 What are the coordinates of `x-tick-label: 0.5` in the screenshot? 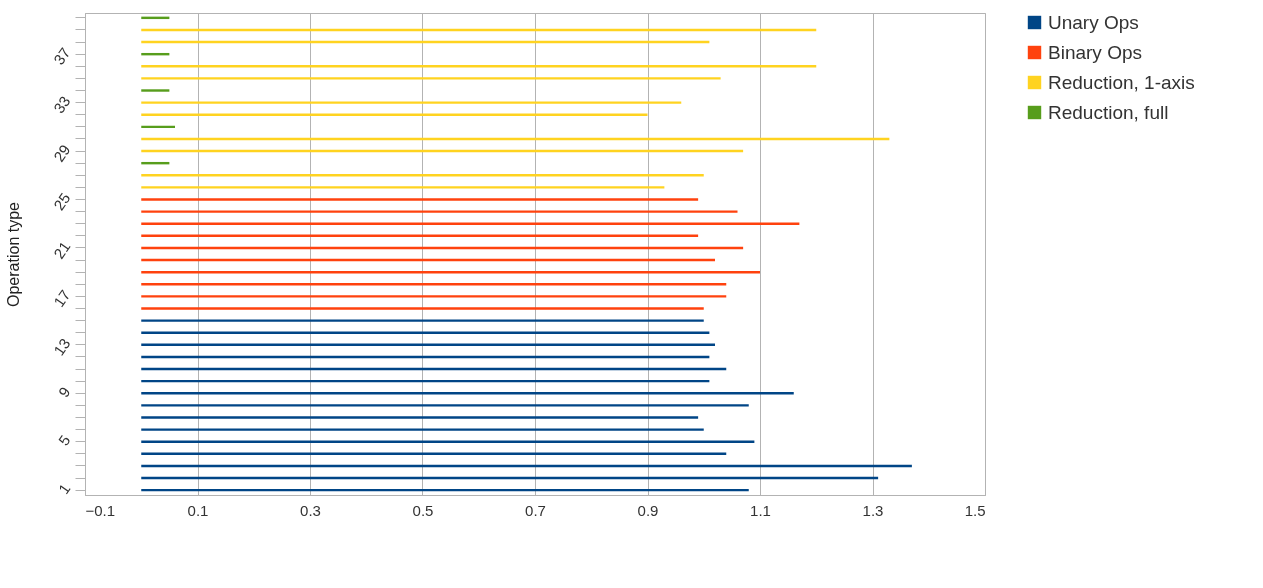 It's located at (423, 510).